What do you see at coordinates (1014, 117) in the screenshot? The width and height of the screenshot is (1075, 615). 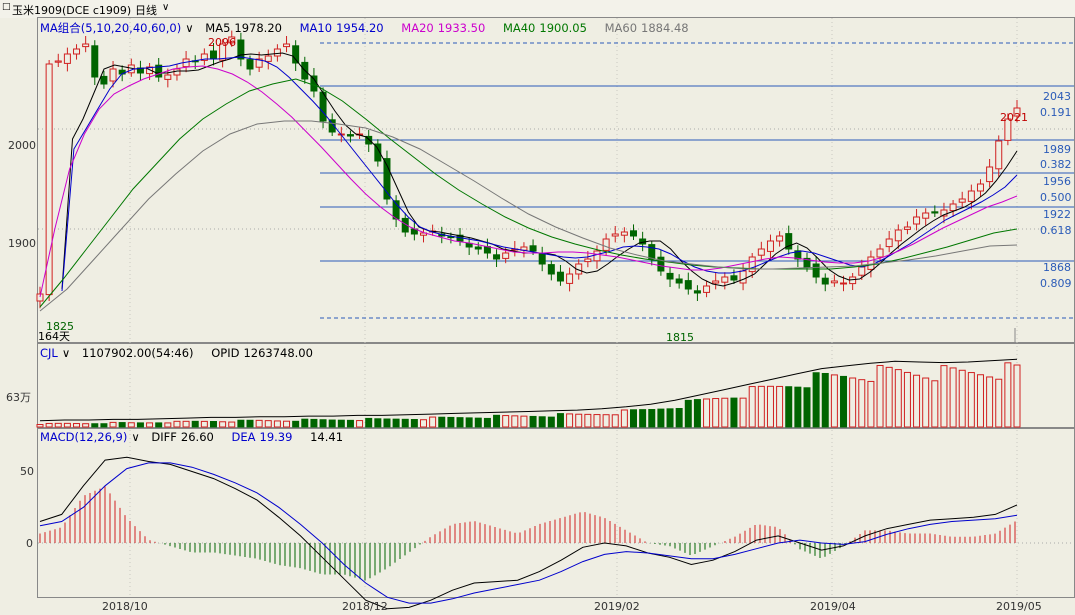 I see `last-high-label: 2021` at bounding box center [1014, 117].